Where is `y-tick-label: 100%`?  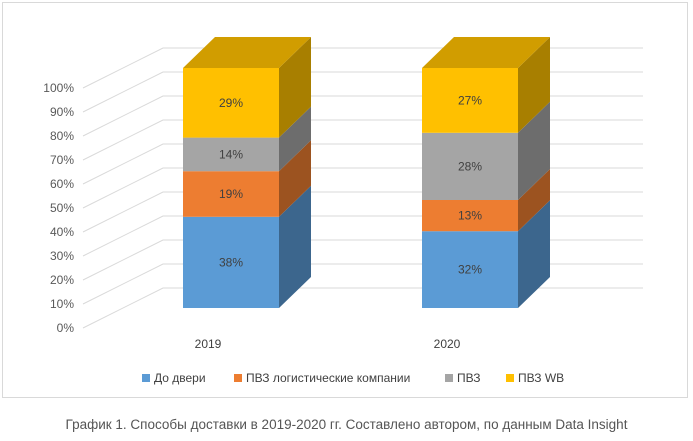 y-tick-label: 100% is located at coordinates (58, 88).